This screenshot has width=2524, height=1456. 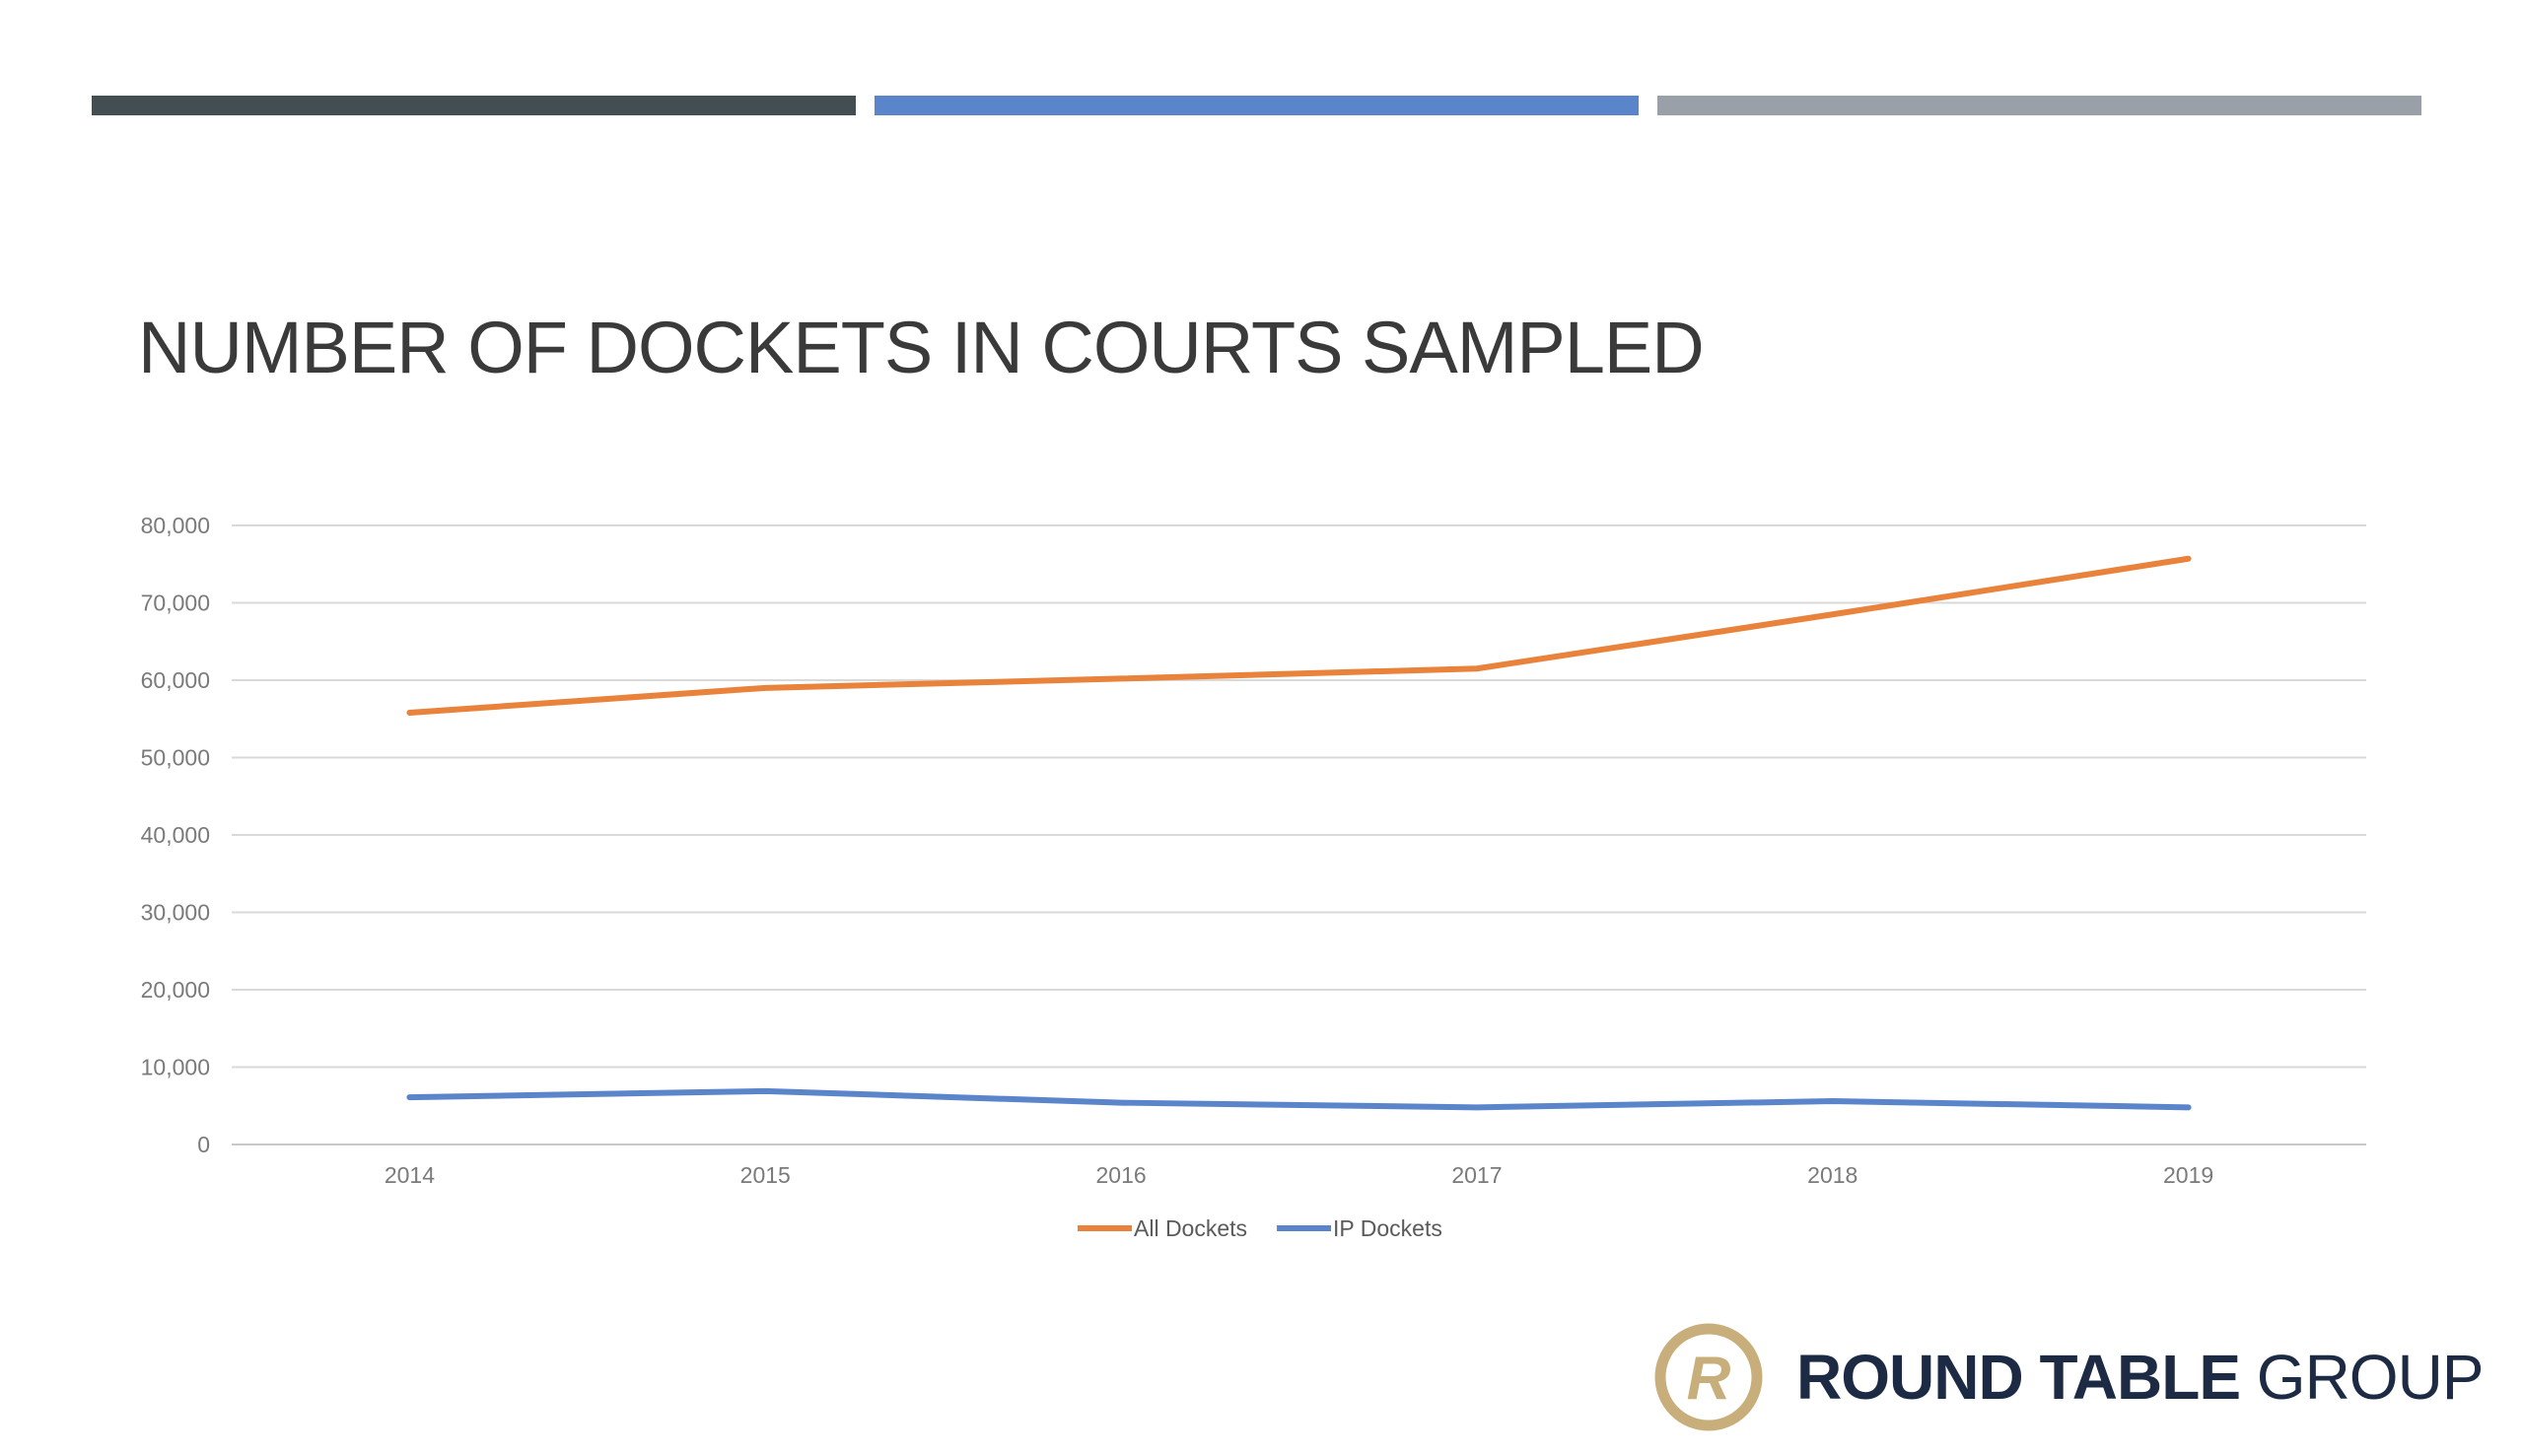 I want to click on y-tick-label: 50,000, so click(x=175, y=758).